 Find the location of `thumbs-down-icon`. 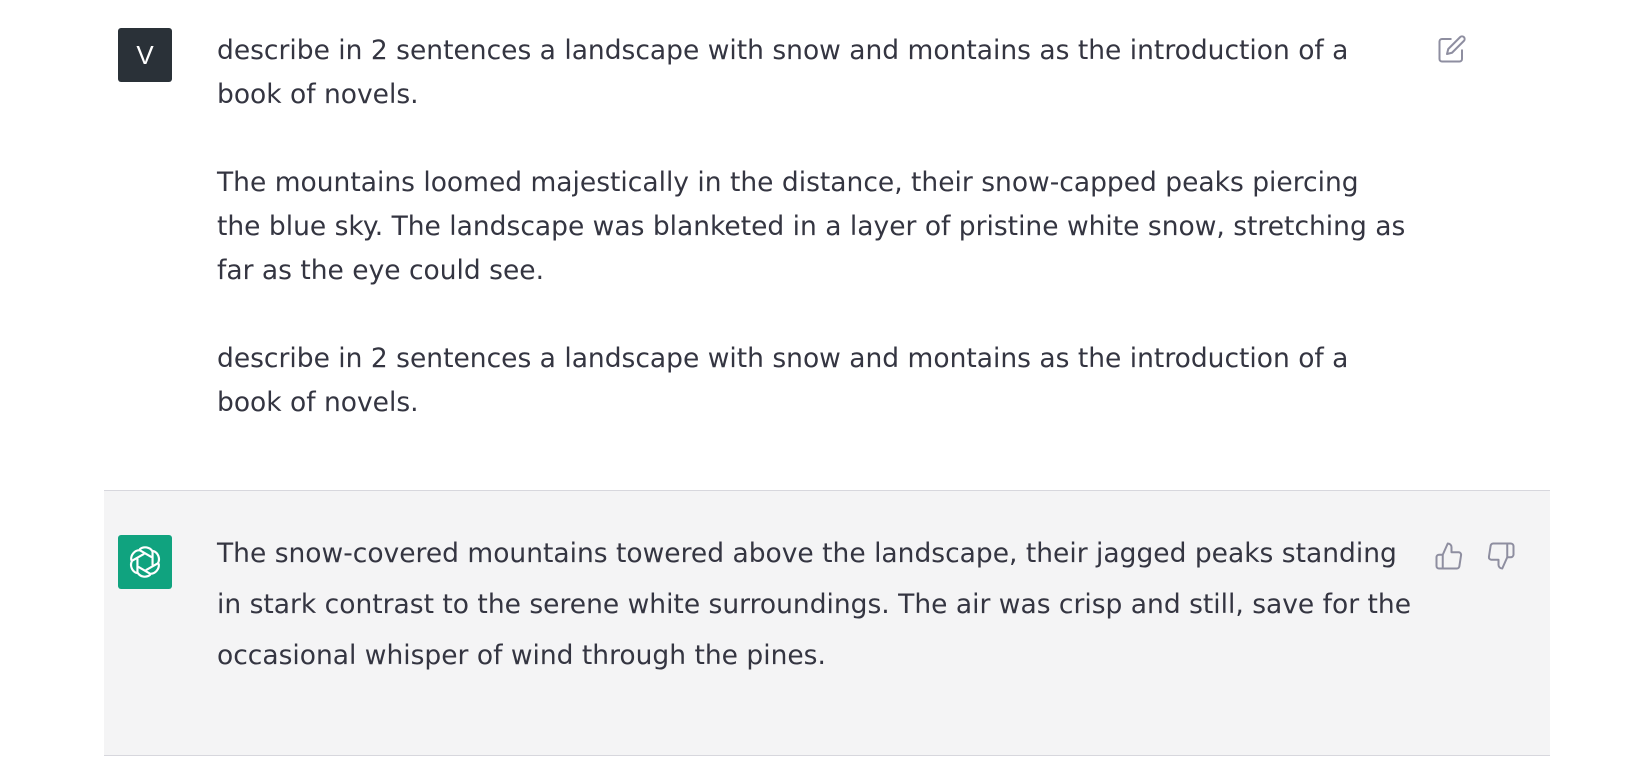

thumbs-down-icon is located at coordinates (1501, 556).